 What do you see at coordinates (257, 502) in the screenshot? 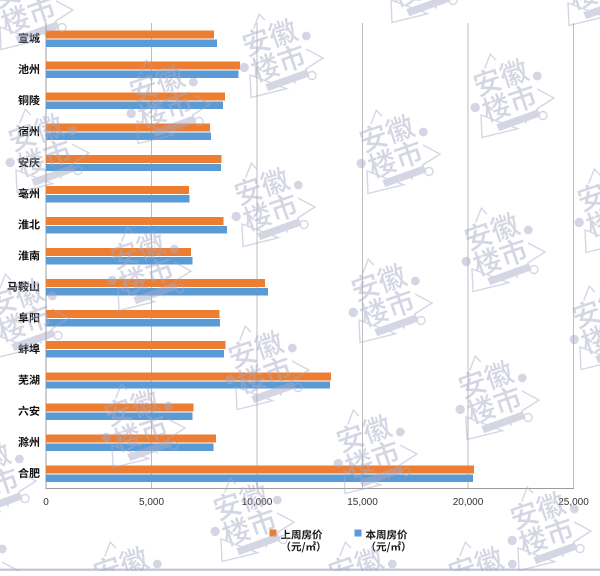
I see `svg-text: 10,000` at bounding box center [257, 502].